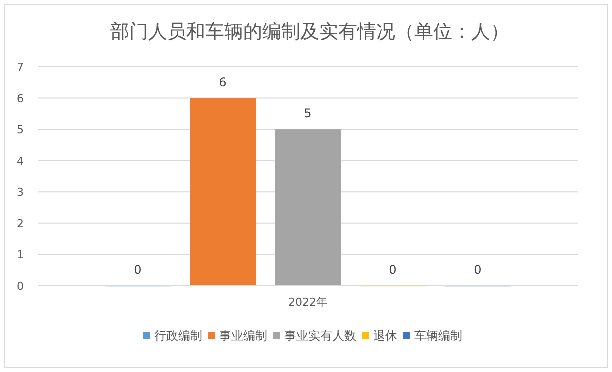 This screenshot has height=372, width=612. I want to click on data-label: 6, so click(223, 82).